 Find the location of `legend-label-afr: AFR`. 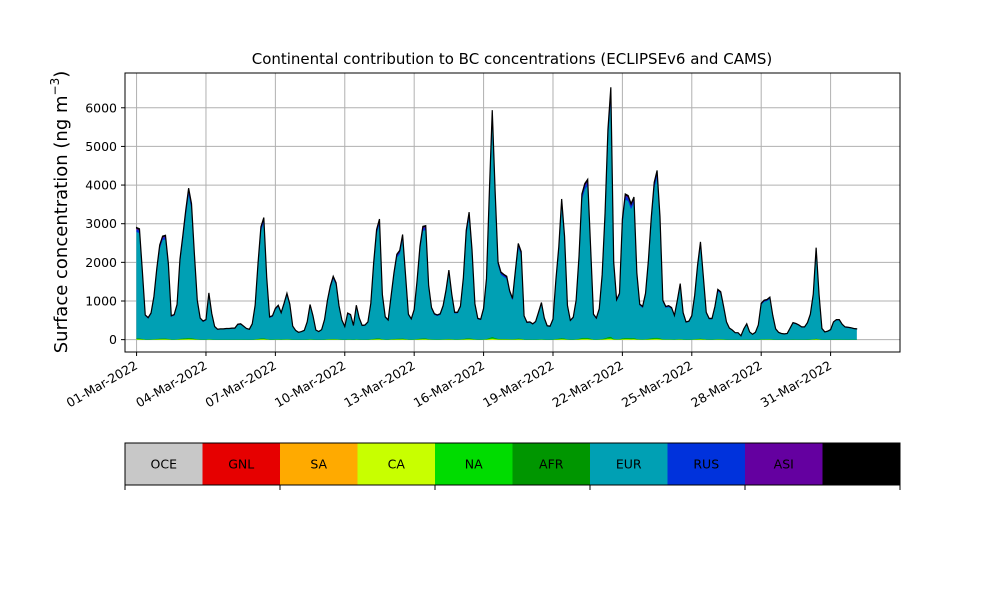

legend-label-afr: AFR is located at coordinates (551, 464).